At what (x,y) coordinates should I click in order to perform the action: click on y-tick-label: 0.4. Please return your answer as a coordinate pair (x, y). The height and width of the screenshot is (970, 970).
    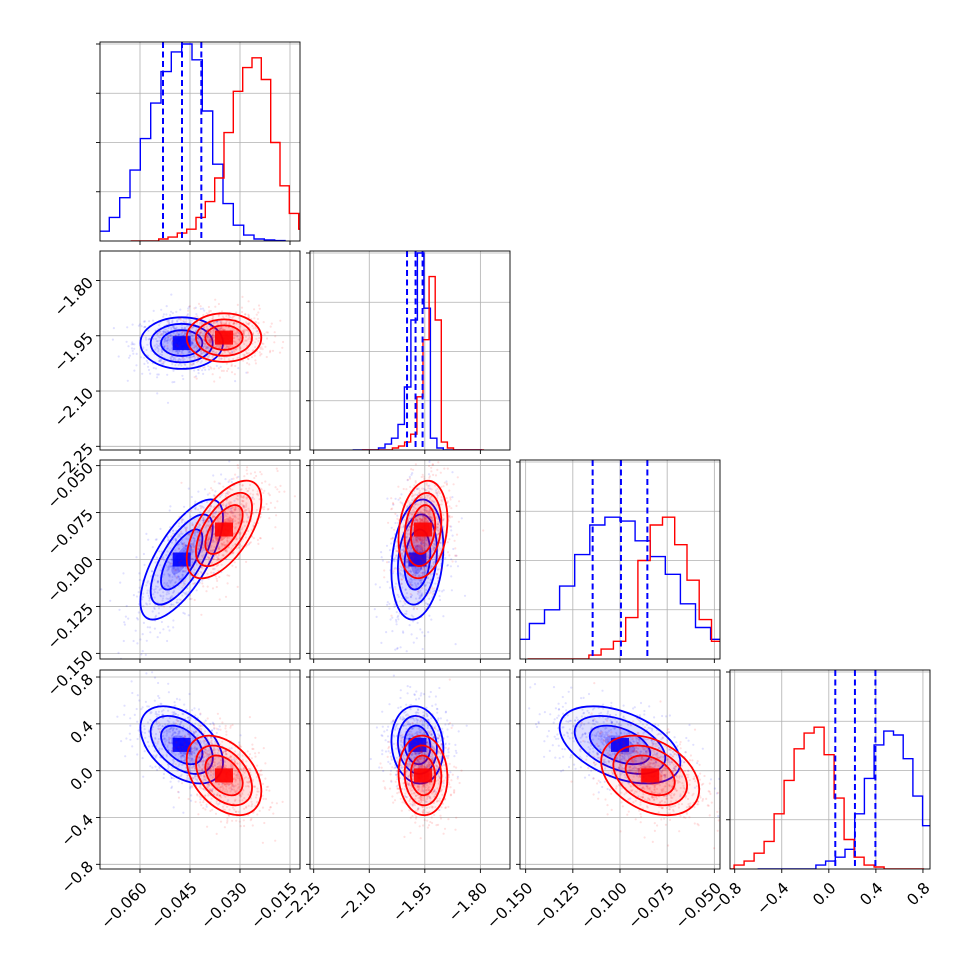
    Looking at the image, I should click on (82, 732).